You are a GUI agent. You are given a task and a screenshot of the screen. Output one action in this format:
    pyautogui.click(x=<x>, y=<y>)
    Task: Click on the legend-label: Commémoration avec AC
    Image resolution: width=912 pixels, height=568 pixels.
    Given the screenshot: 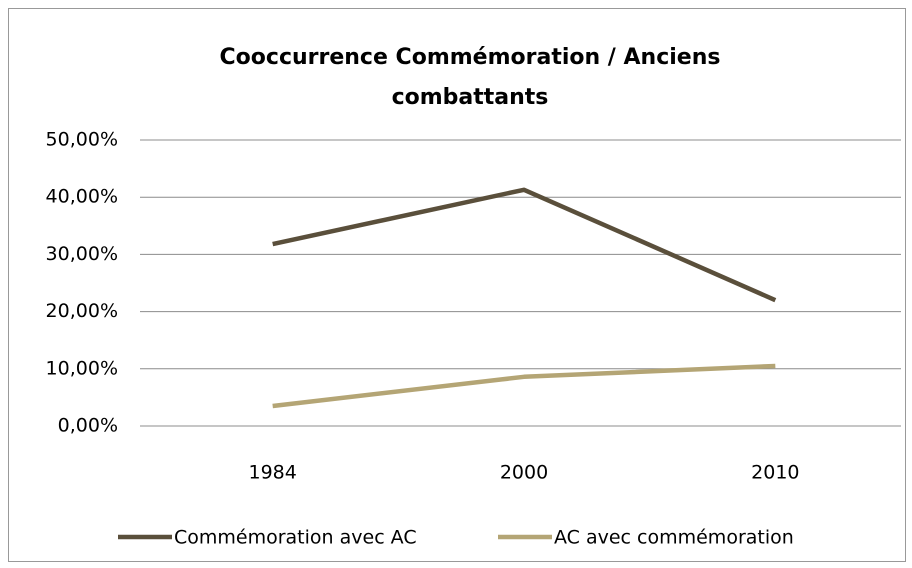 What is the action you would take?
    pyautogui.click(x=295, y=538)
    